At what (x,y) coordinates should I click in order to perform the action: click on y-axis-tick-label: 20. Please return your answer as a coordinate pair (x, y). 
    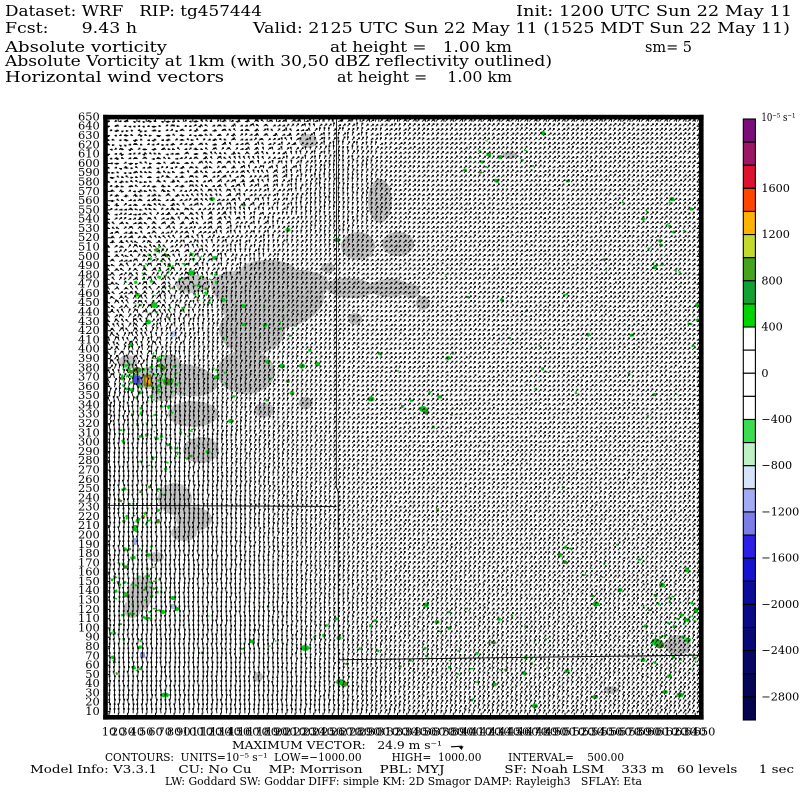
    Looking at the image, I should click on (92, 702).